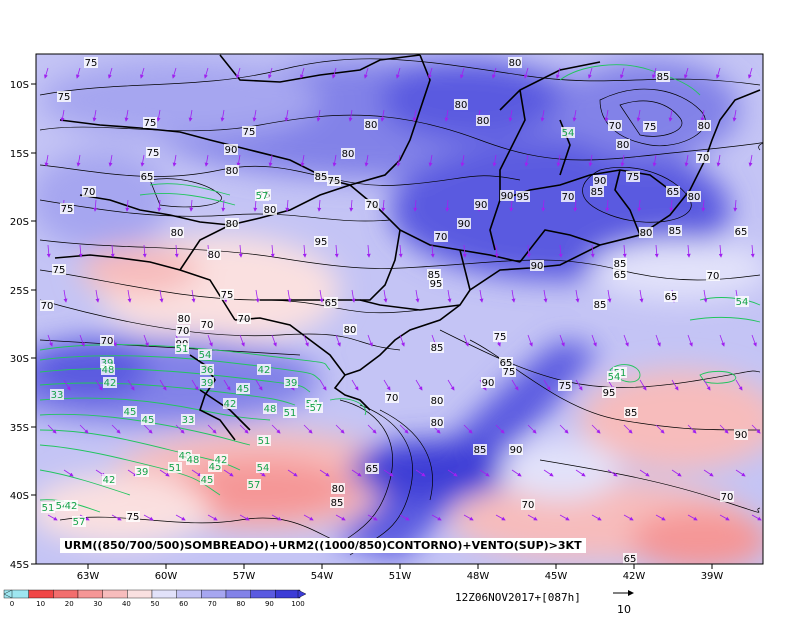  I want to click on lon-tick-label: 51W, so click(400, 576).